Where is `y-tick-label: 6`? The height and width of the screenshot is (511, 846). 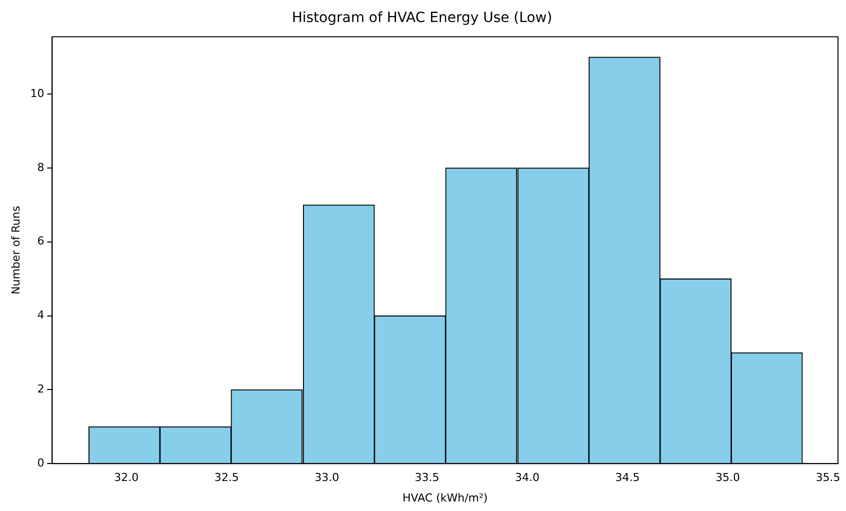
y-tick-label: 6 is located at coordinates (40, 241).